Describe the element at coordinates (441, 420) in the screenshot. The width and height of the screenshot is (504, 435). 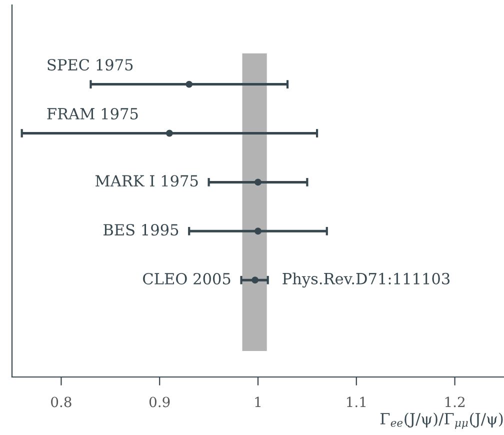
I see `x-axis-title: Γ$_{ee}$(J/ψ)/Γ$_{μμ}$(J/ψ)` at that location.